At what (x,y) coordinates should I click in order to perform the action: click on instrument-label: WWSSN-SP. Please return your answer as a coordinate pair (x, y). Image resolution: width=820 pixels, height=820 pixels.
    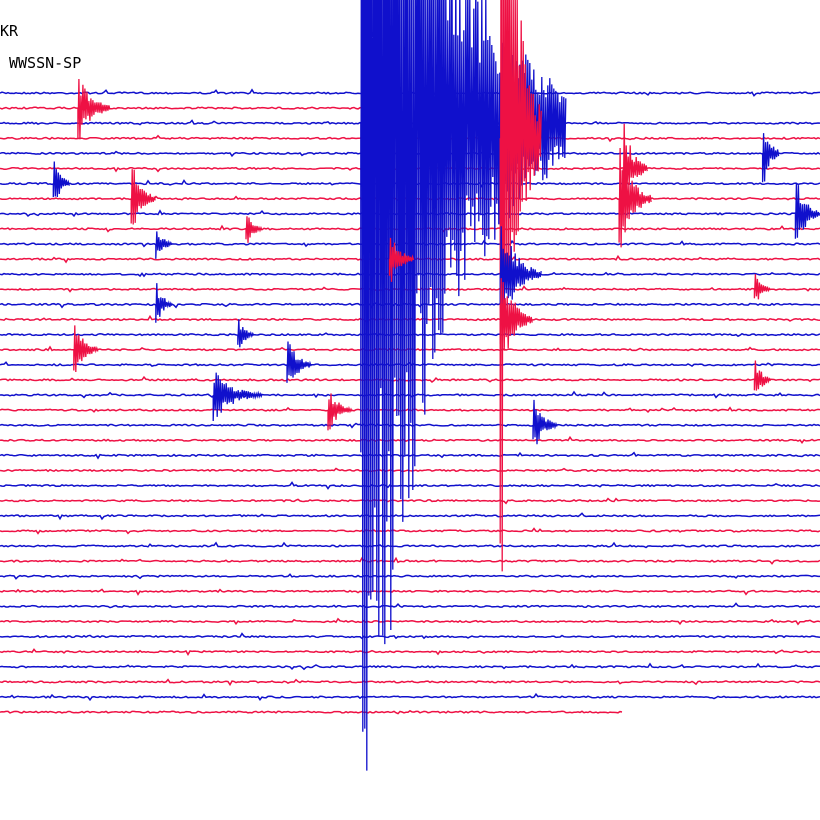
    Looking at the image, I should click on (45, 63).